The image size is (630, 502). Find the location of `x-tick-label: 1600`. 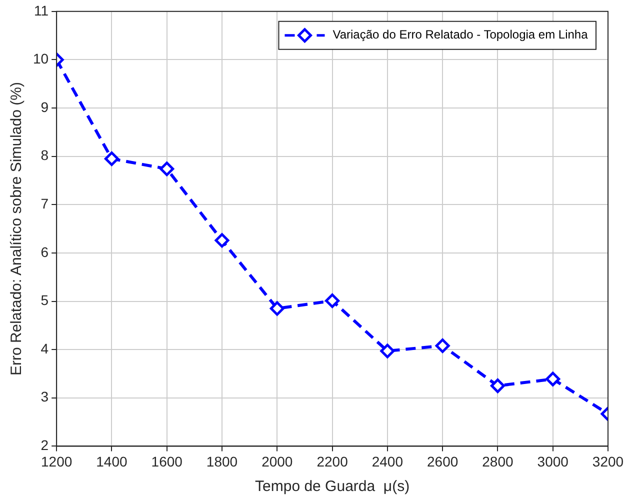

x-tick-label: 1600 is located at coordinates (167, 461).